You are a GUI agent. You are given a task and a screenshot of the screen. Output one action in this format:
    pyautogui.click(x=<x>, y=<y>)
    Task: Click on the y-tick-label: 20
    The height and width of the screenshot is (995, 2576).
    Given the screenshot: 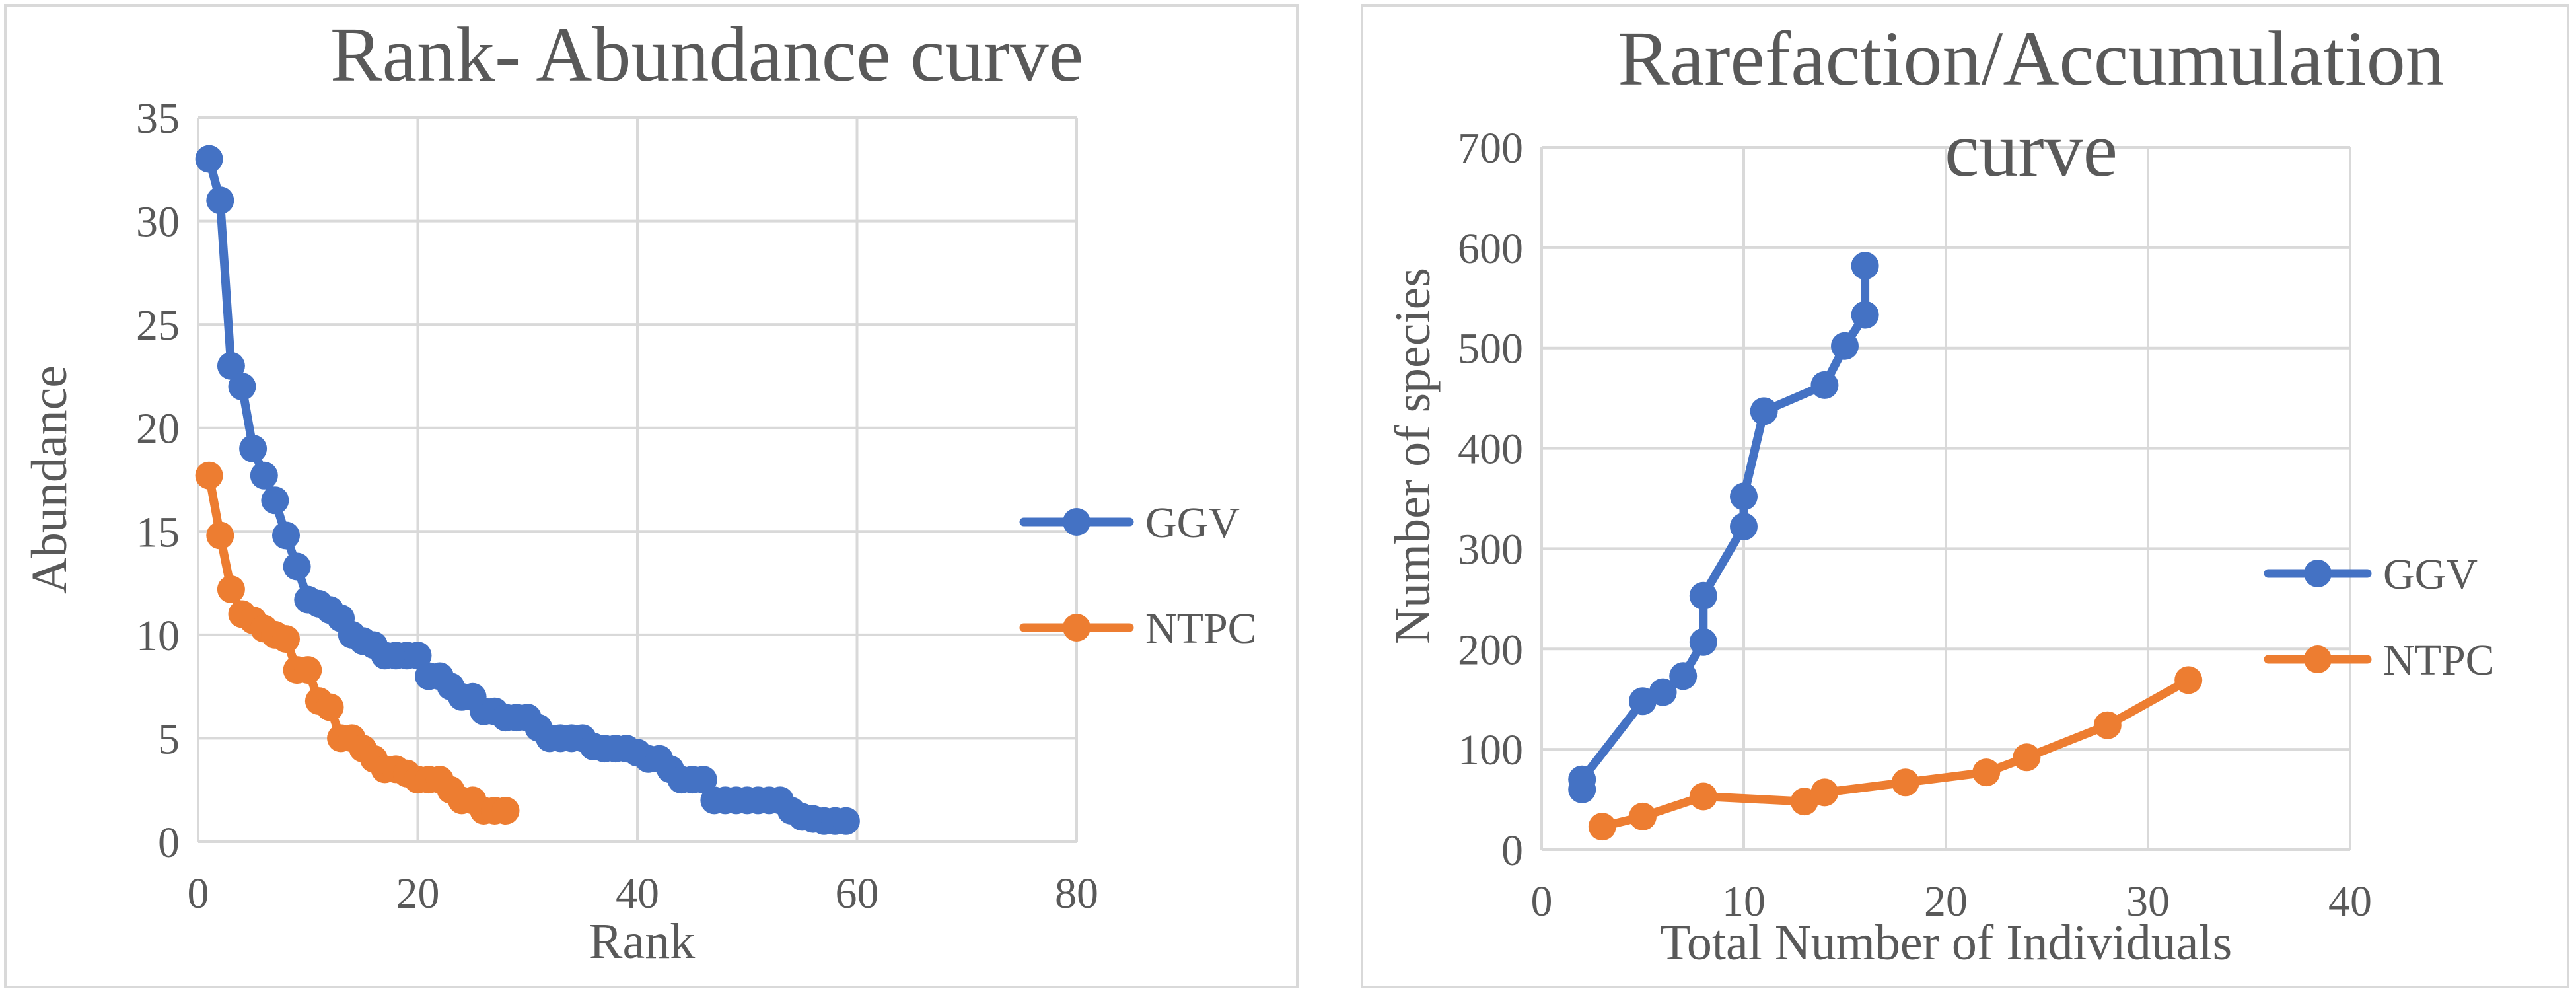 What is the action you would take?
    pyautogui.click(x=158, y=429)
    